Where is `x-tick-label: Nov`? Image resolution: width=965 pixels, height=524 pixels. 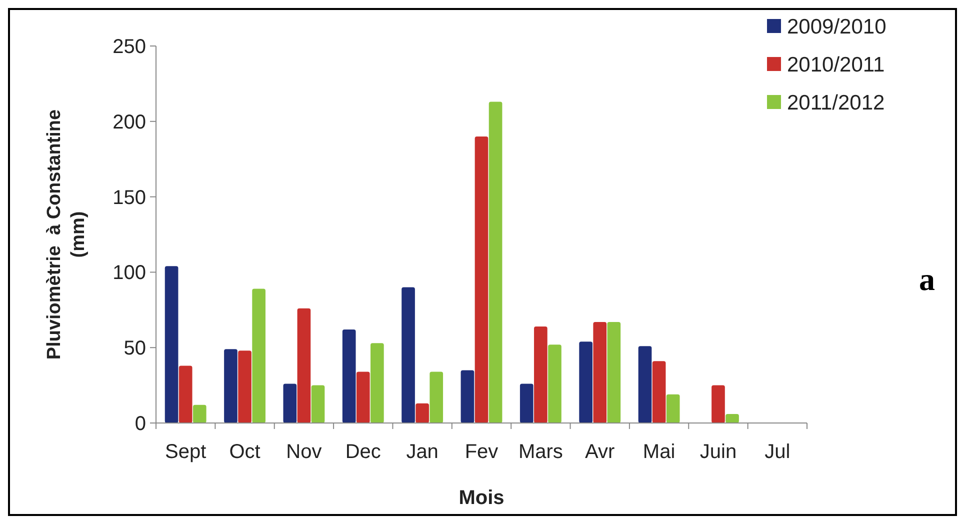
x-tick-label: Nov is located at coordinates (304, 452).